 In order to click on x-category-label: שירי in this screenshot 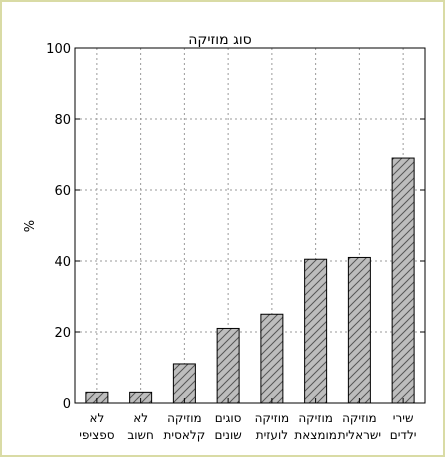, I will do `click(403, 418)`.